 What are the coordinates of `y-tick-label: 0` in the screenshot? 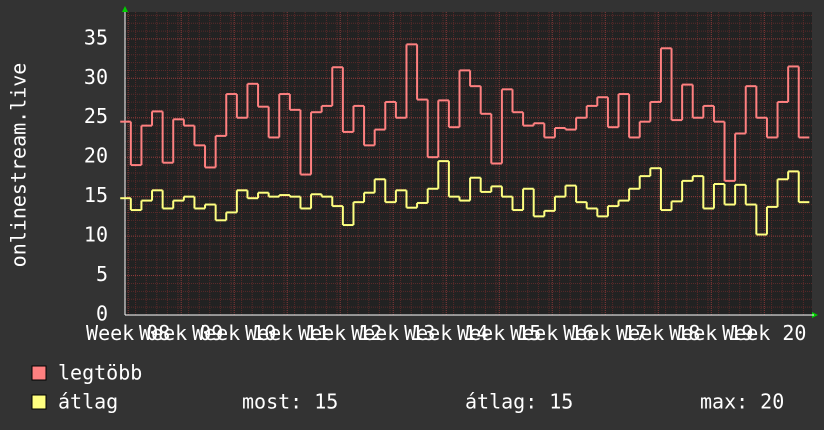 It's located at (102, 314).